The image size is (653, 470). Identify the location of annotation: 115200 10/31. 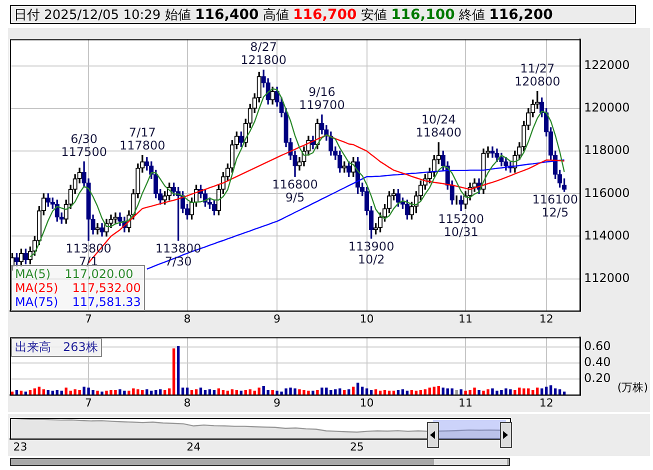
(461, 225).